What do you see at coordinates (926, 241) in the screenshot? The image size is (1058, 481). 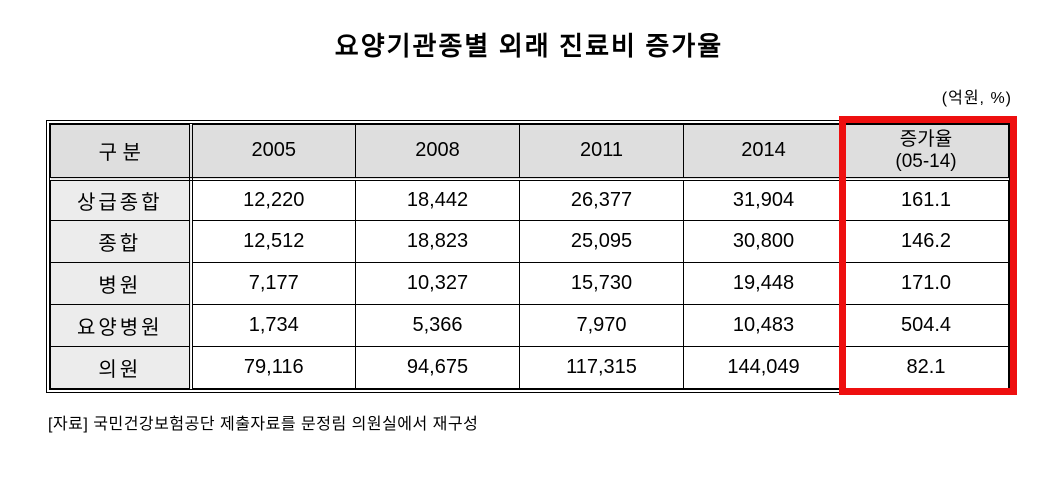 I see `cell-value-growth: 146.2` at bounding box center [926, 241].